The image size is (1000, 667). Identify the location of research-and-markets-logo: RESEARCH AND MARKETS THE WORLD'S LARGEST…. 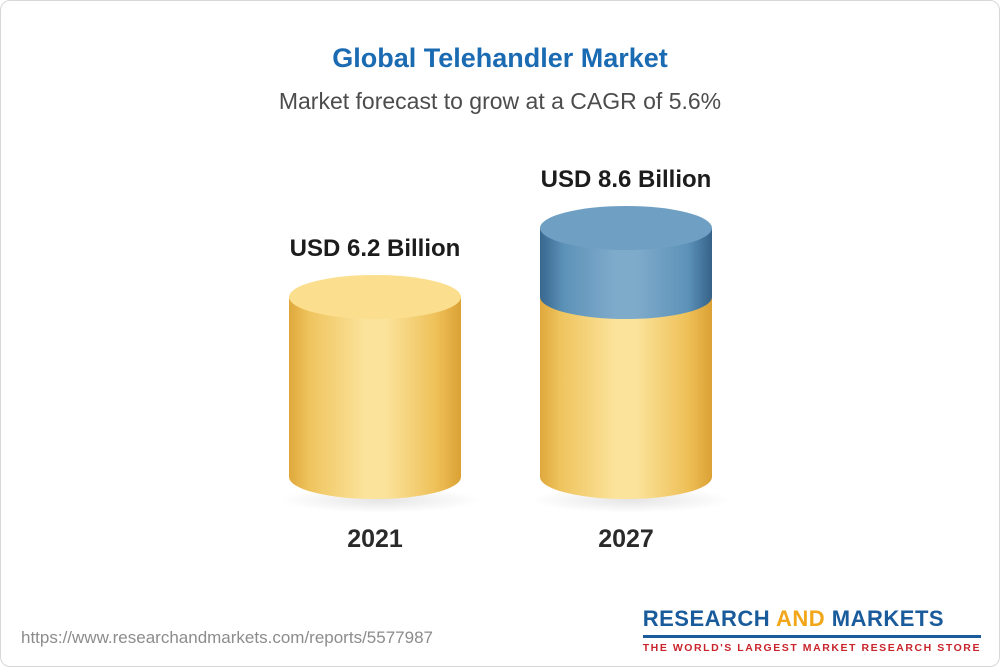
(811, 630).